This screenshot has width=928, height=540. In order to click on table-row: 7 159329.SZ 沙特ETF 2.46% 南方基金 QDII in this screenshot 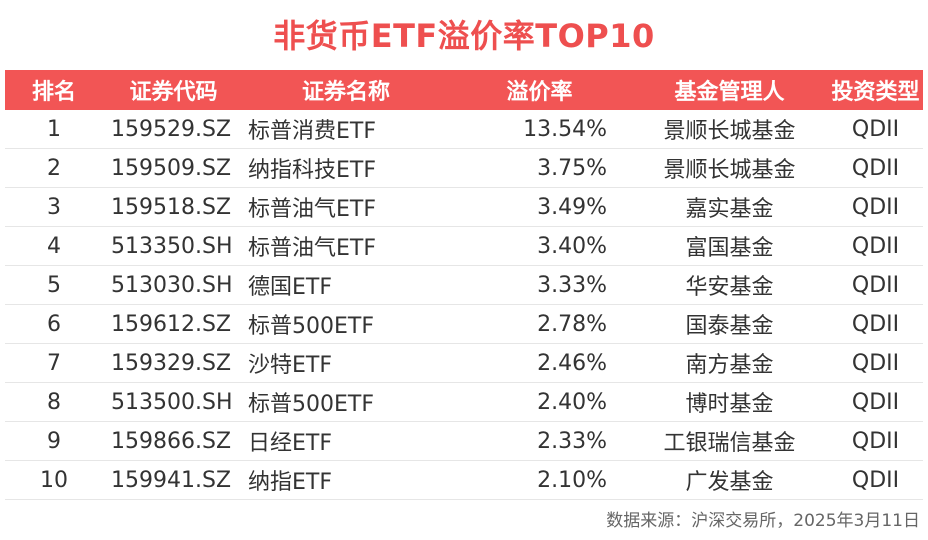, I will do `click(464, 363)`.